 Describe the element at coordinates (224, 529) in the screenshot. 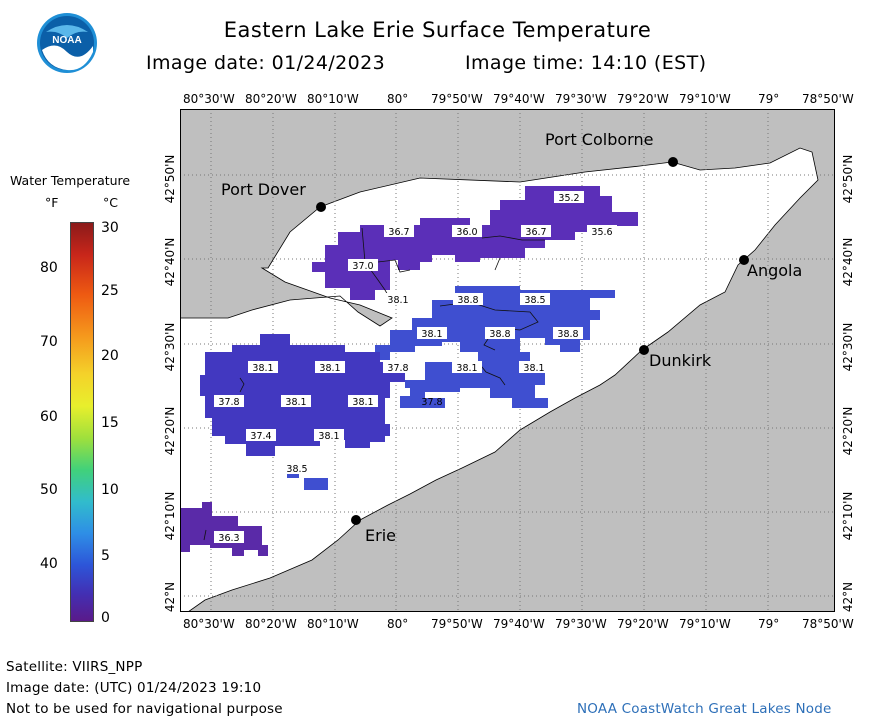

I see `patch-purple-sw` at that location.